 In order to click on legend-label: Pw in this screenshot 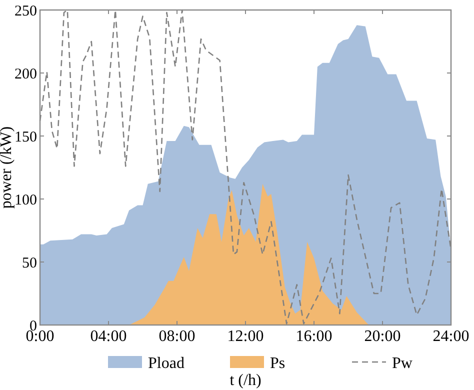, I will do `click(402, 363)`.